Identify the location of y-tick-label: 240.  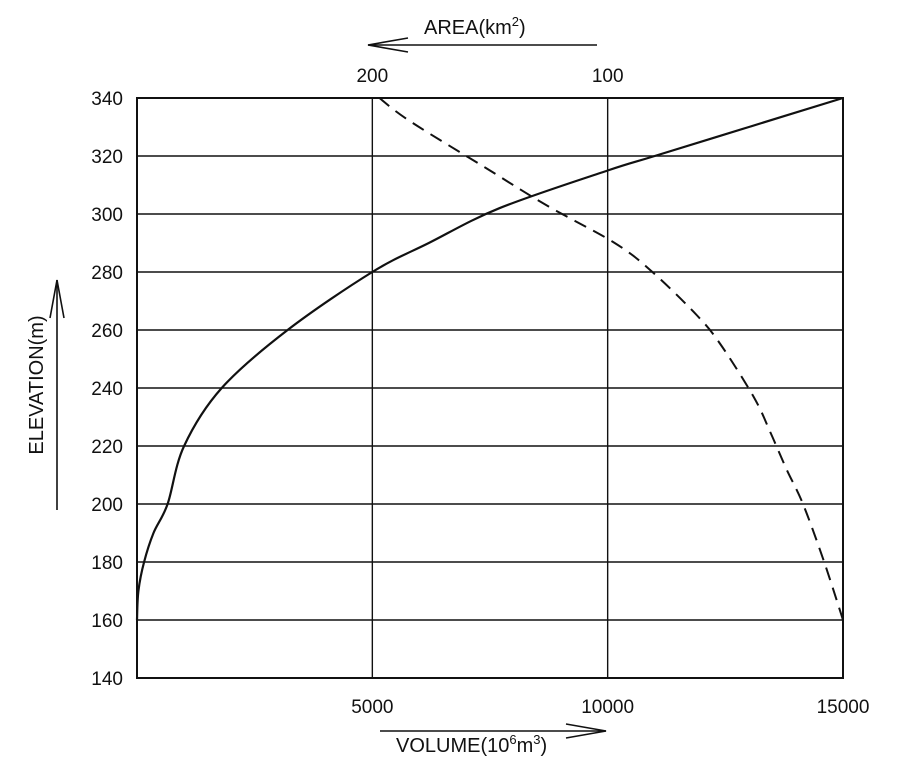
(107, 389).